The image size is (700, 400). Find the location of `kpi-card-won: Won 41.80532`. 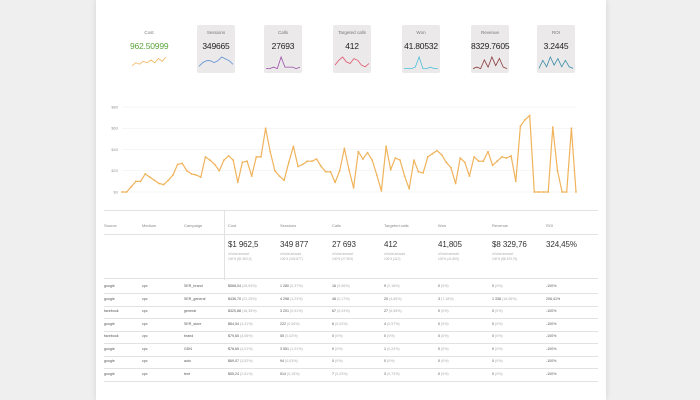

kpi-card-won: Won 41.80532 is located at coordinates (421, 49).